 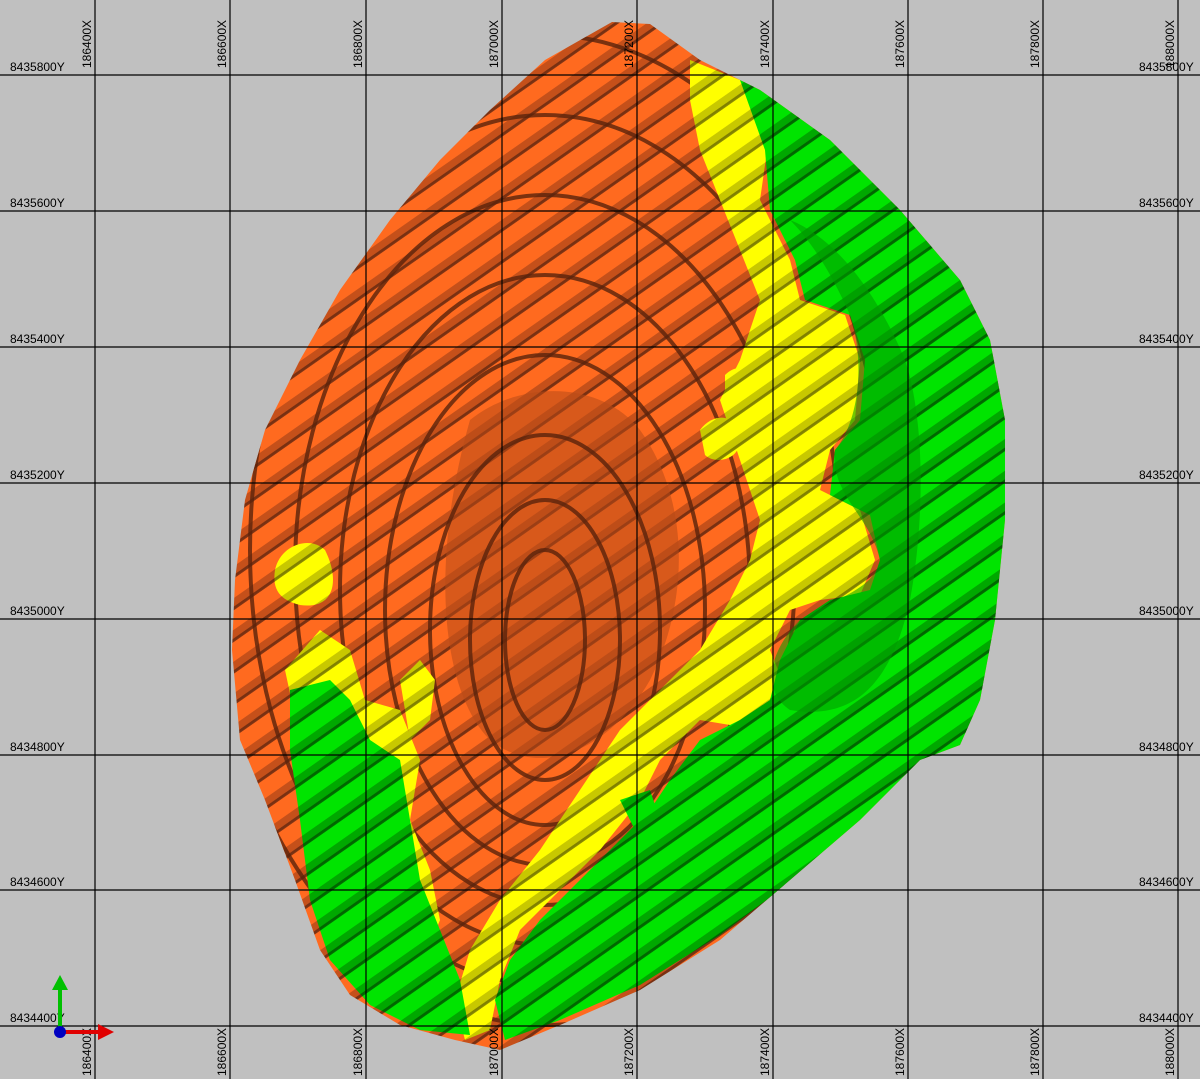 What do you see at coordinates (222, 44) in the screenshot?
I see `x-coordinate-label-top: 186600X` at bounding box center [222, 44].